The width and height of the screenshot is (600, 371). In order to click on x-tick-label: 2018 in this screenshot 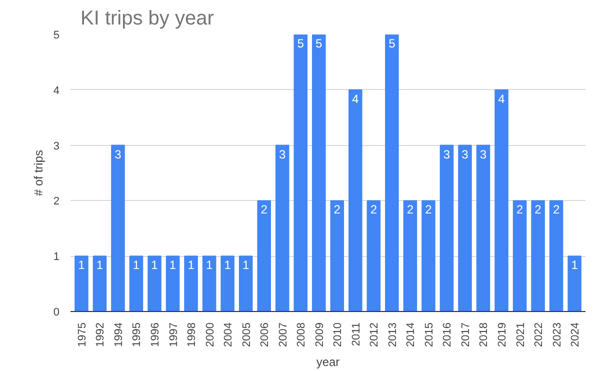, I will do `click(484, 334)`.